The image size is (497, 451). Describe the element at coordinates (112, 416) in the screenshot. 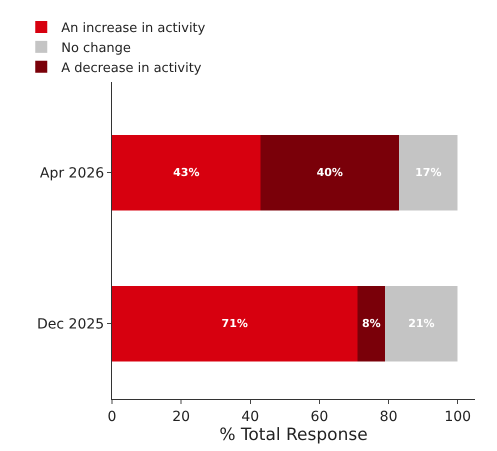

I see `x-tick-label: 0` at that location.